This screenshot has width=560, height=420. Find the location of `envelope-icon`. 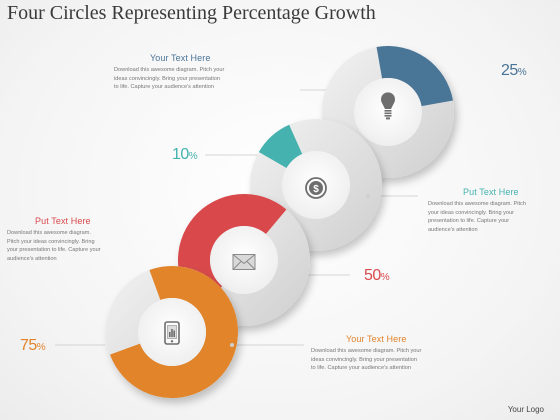

envelope-icon is located at coordinates (244, 262).